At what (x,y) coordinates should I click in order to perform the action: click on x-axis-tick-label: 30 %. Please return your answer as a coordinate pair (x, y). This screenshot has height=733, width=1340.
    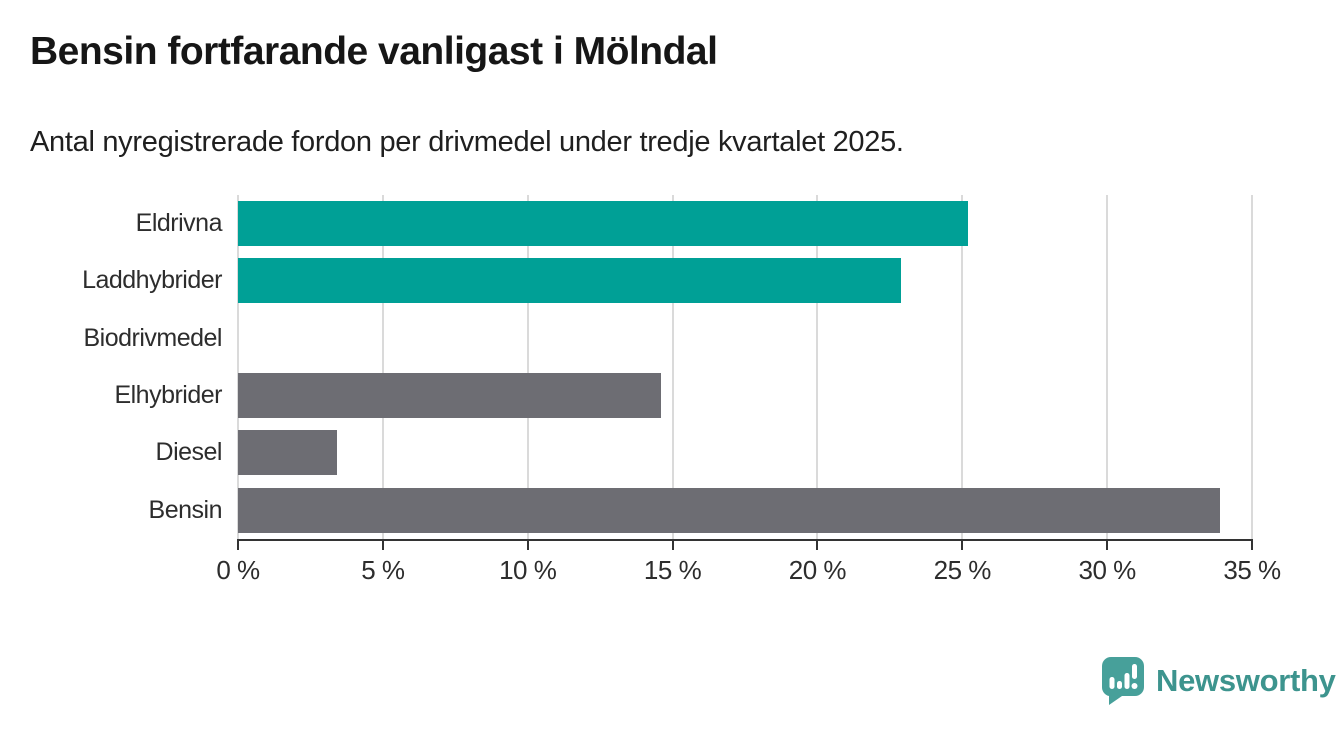
    Looking at the image, I should click on (1107, 570).